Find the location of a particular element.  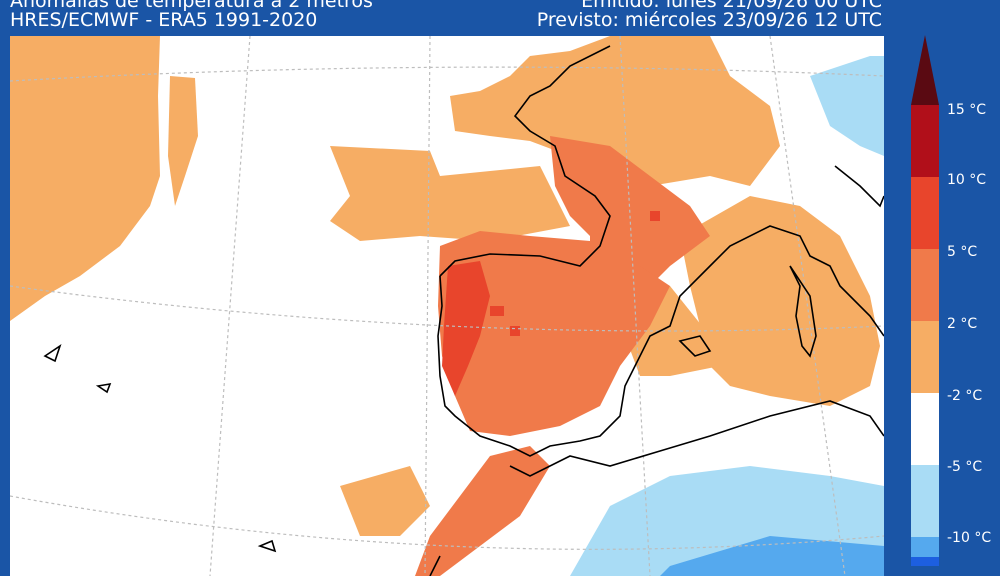

map-subtitle: HRES/ECMWF - ERA5 1991-2020 is located at coordinates (164, 20).